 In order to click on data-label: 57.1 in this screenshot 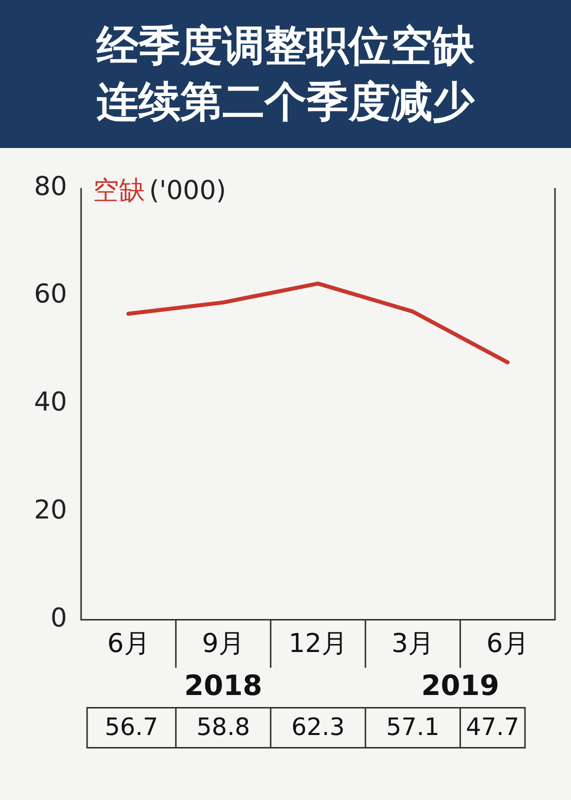, I will do `click(413, 727)`.